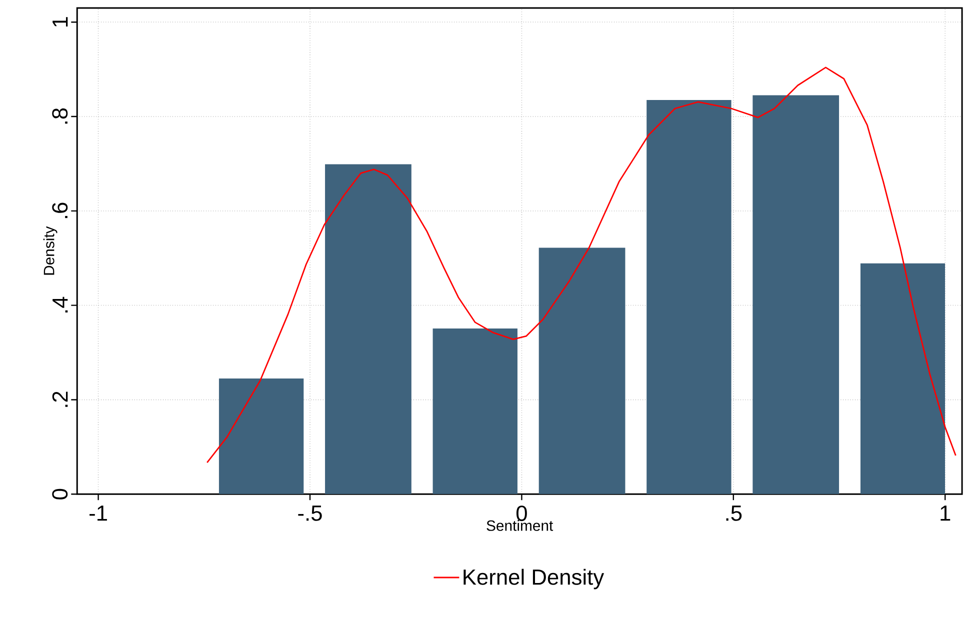  Describe the element at coordinates (60, 304) in the screenshot. I see `y-tick-label: .4` at that location.